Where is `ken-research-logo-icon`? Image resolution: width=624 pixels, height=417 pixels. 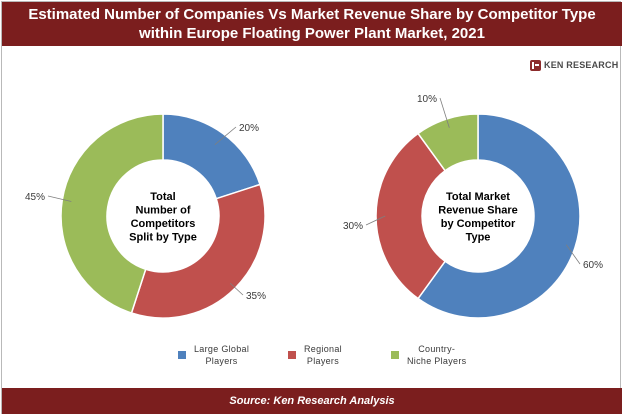
ken-research-logo-icon is located at coordinates (535, 65).